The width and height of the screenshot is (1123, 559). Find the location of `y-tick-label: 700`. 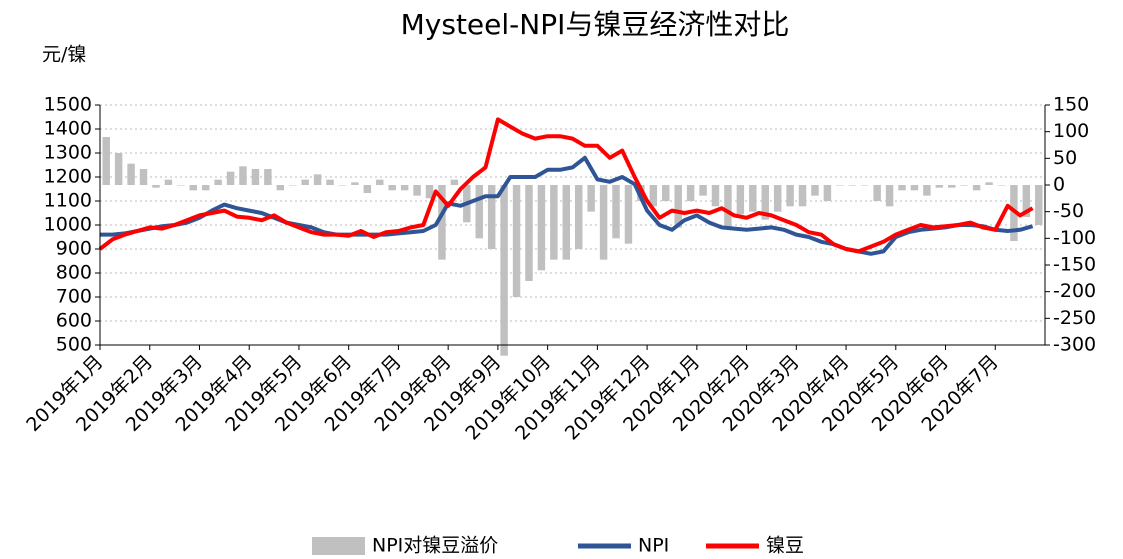

y-tick-label: 700 is located at coordinates (74, 297).